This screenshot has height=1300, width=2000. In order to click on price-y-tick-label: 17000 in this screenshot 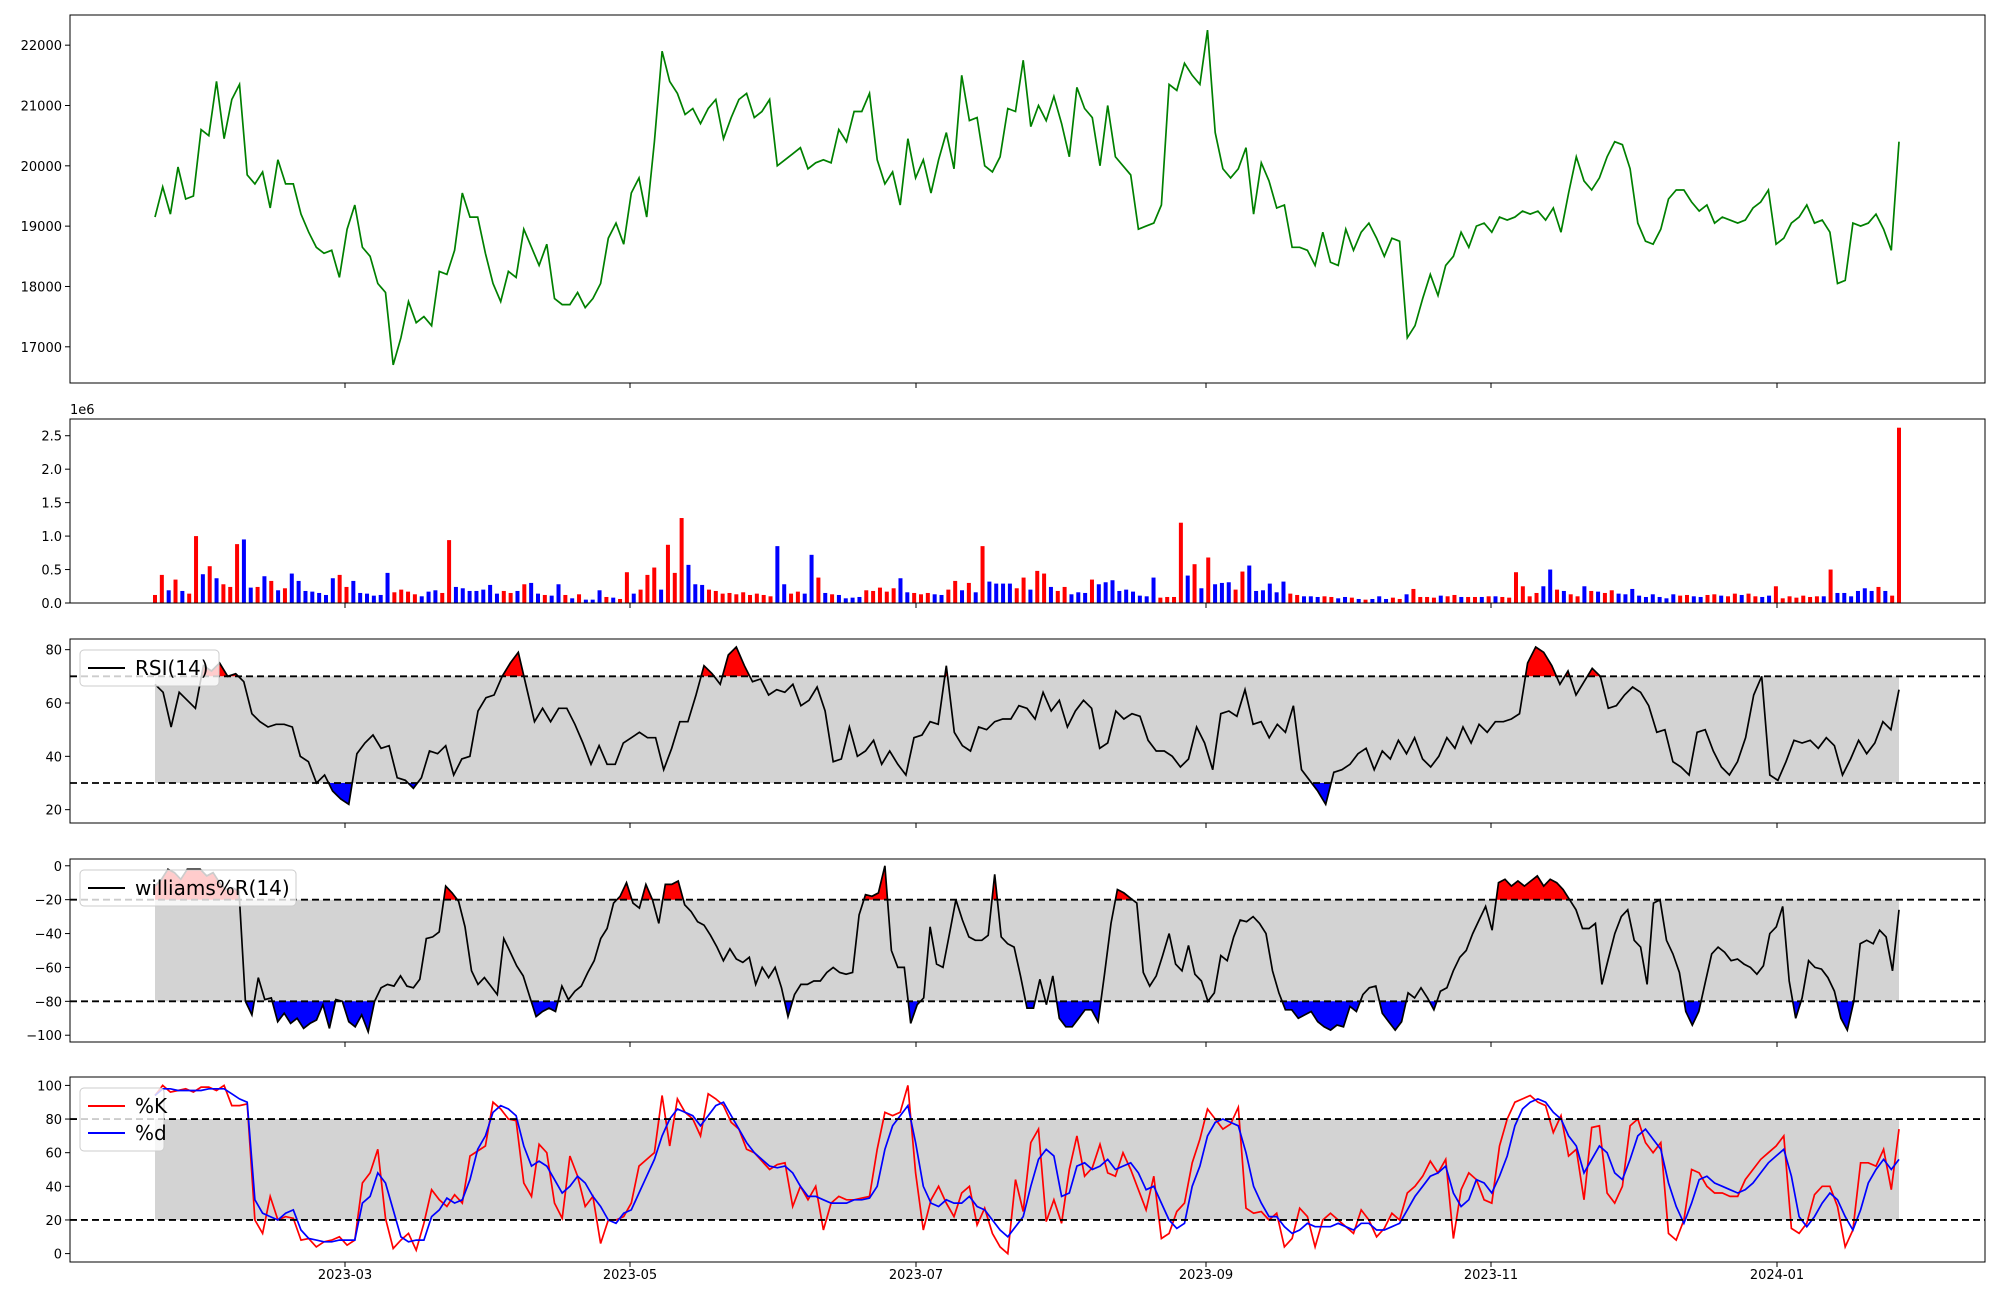, I will do `click(41, 348)`.